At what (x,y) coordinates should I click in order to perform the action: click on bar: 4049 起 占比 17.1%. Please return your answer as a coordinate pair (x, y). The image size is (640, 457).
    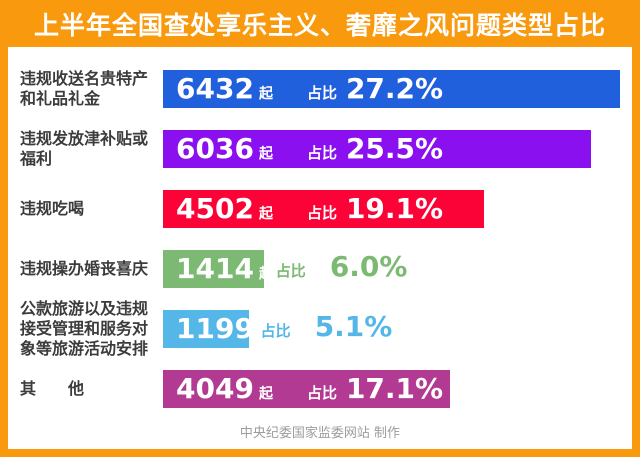
    Looking at the image, I should click on (307, 389).